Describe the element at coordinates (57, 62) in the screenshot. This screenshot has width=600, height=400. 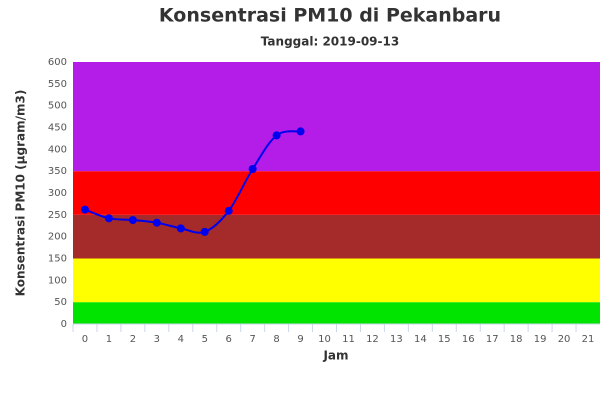
I see `y-tick-label: 600` at that location.